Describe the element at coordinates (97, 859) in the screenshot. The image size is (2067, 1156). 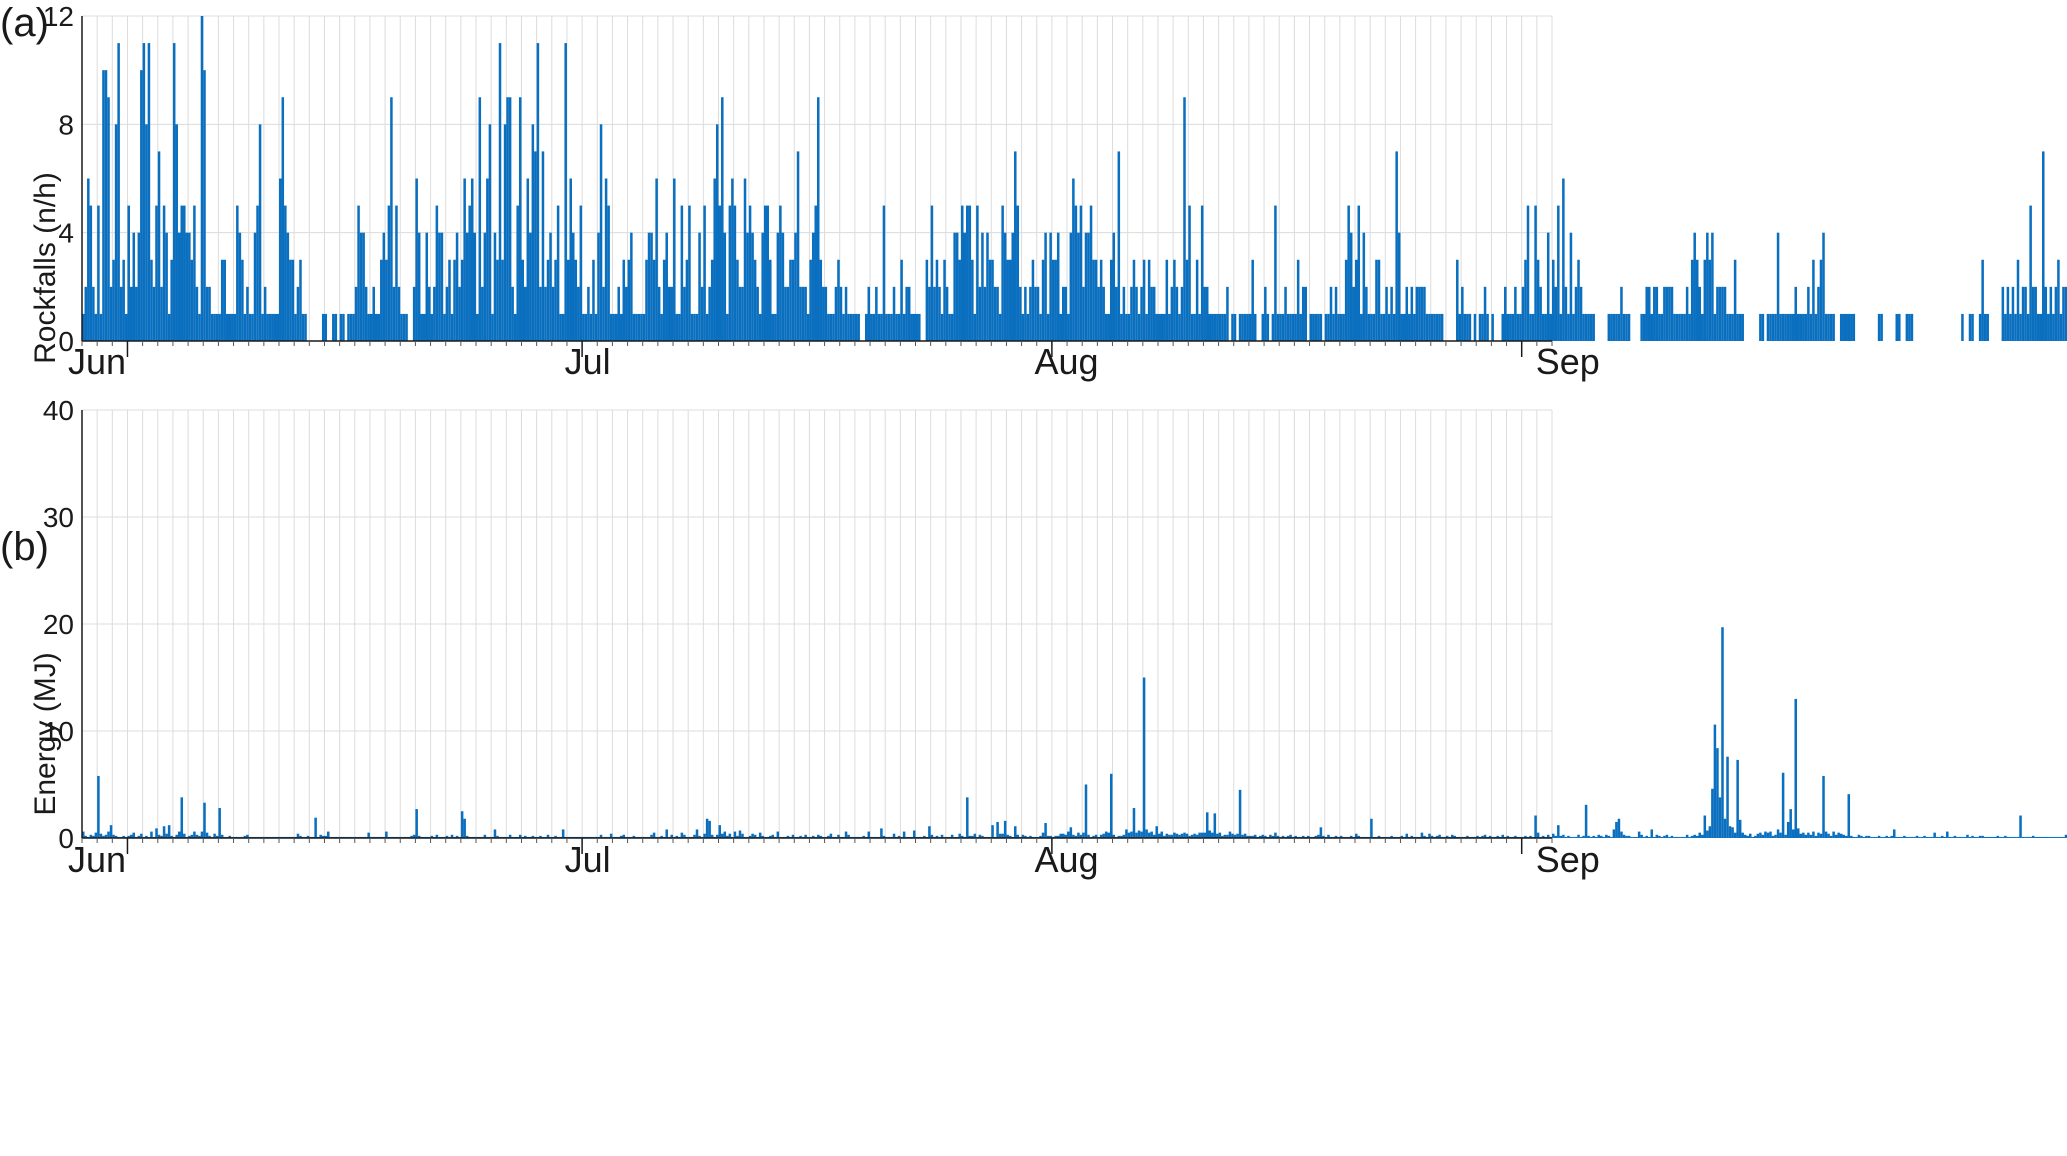
I see `x-month-label: Jun` at that location.